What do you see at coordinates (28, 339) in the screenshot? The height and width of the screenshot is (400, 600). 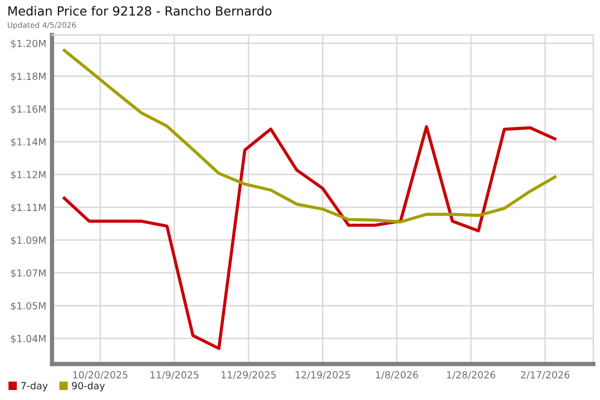 I see `y-tick-label: $1.04M` at bounding box center [28, 339].